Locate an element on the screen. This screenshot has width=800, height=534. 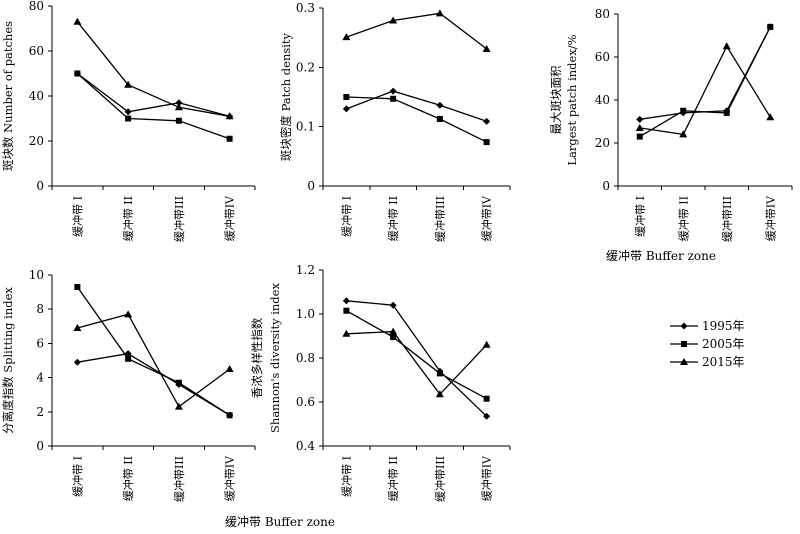
y-tick-label: 0.6 is located at coordinates (305, 402).